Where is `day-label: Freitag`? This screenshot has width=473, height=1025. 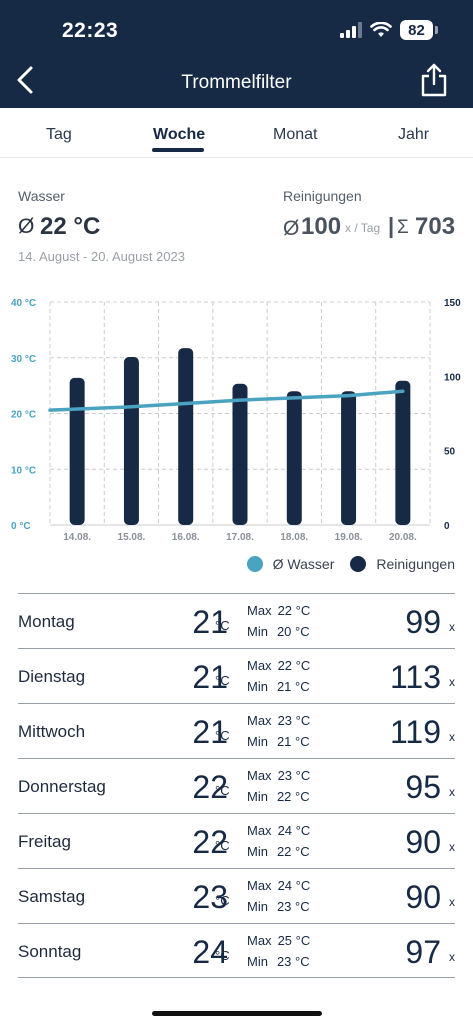 day-label: Freitag is located at coordinates (44, 841).